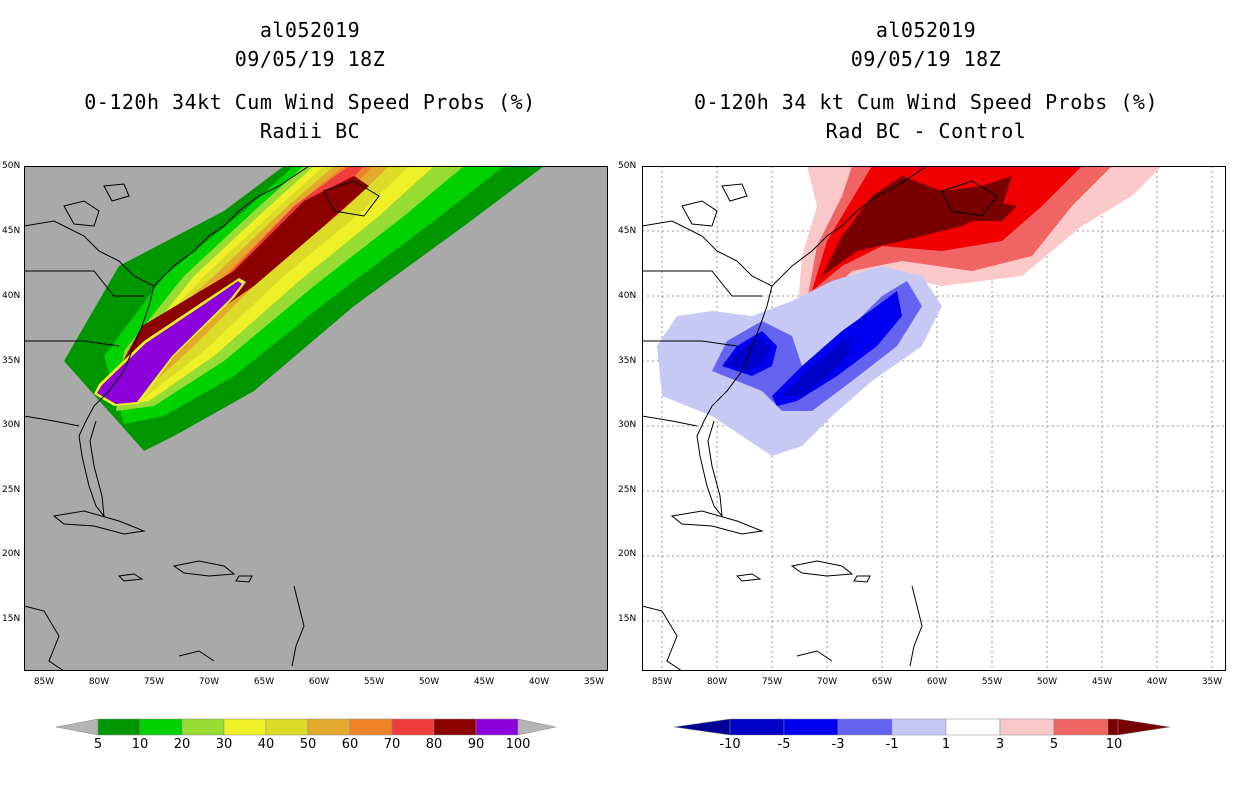  I want to click on right-cb-label-m10: -10, so click(730, 744).